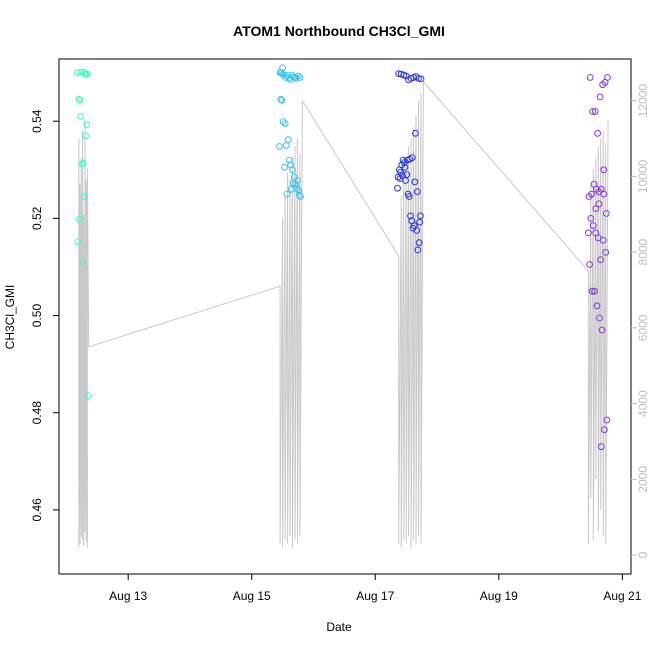 The image size is (650, 650). What do you see at coordinates (339, 31) in the screenshot?
I see `chart-title: ATOM1 Northbound CH3Cl_GMI` at bounding box center [339, 31].